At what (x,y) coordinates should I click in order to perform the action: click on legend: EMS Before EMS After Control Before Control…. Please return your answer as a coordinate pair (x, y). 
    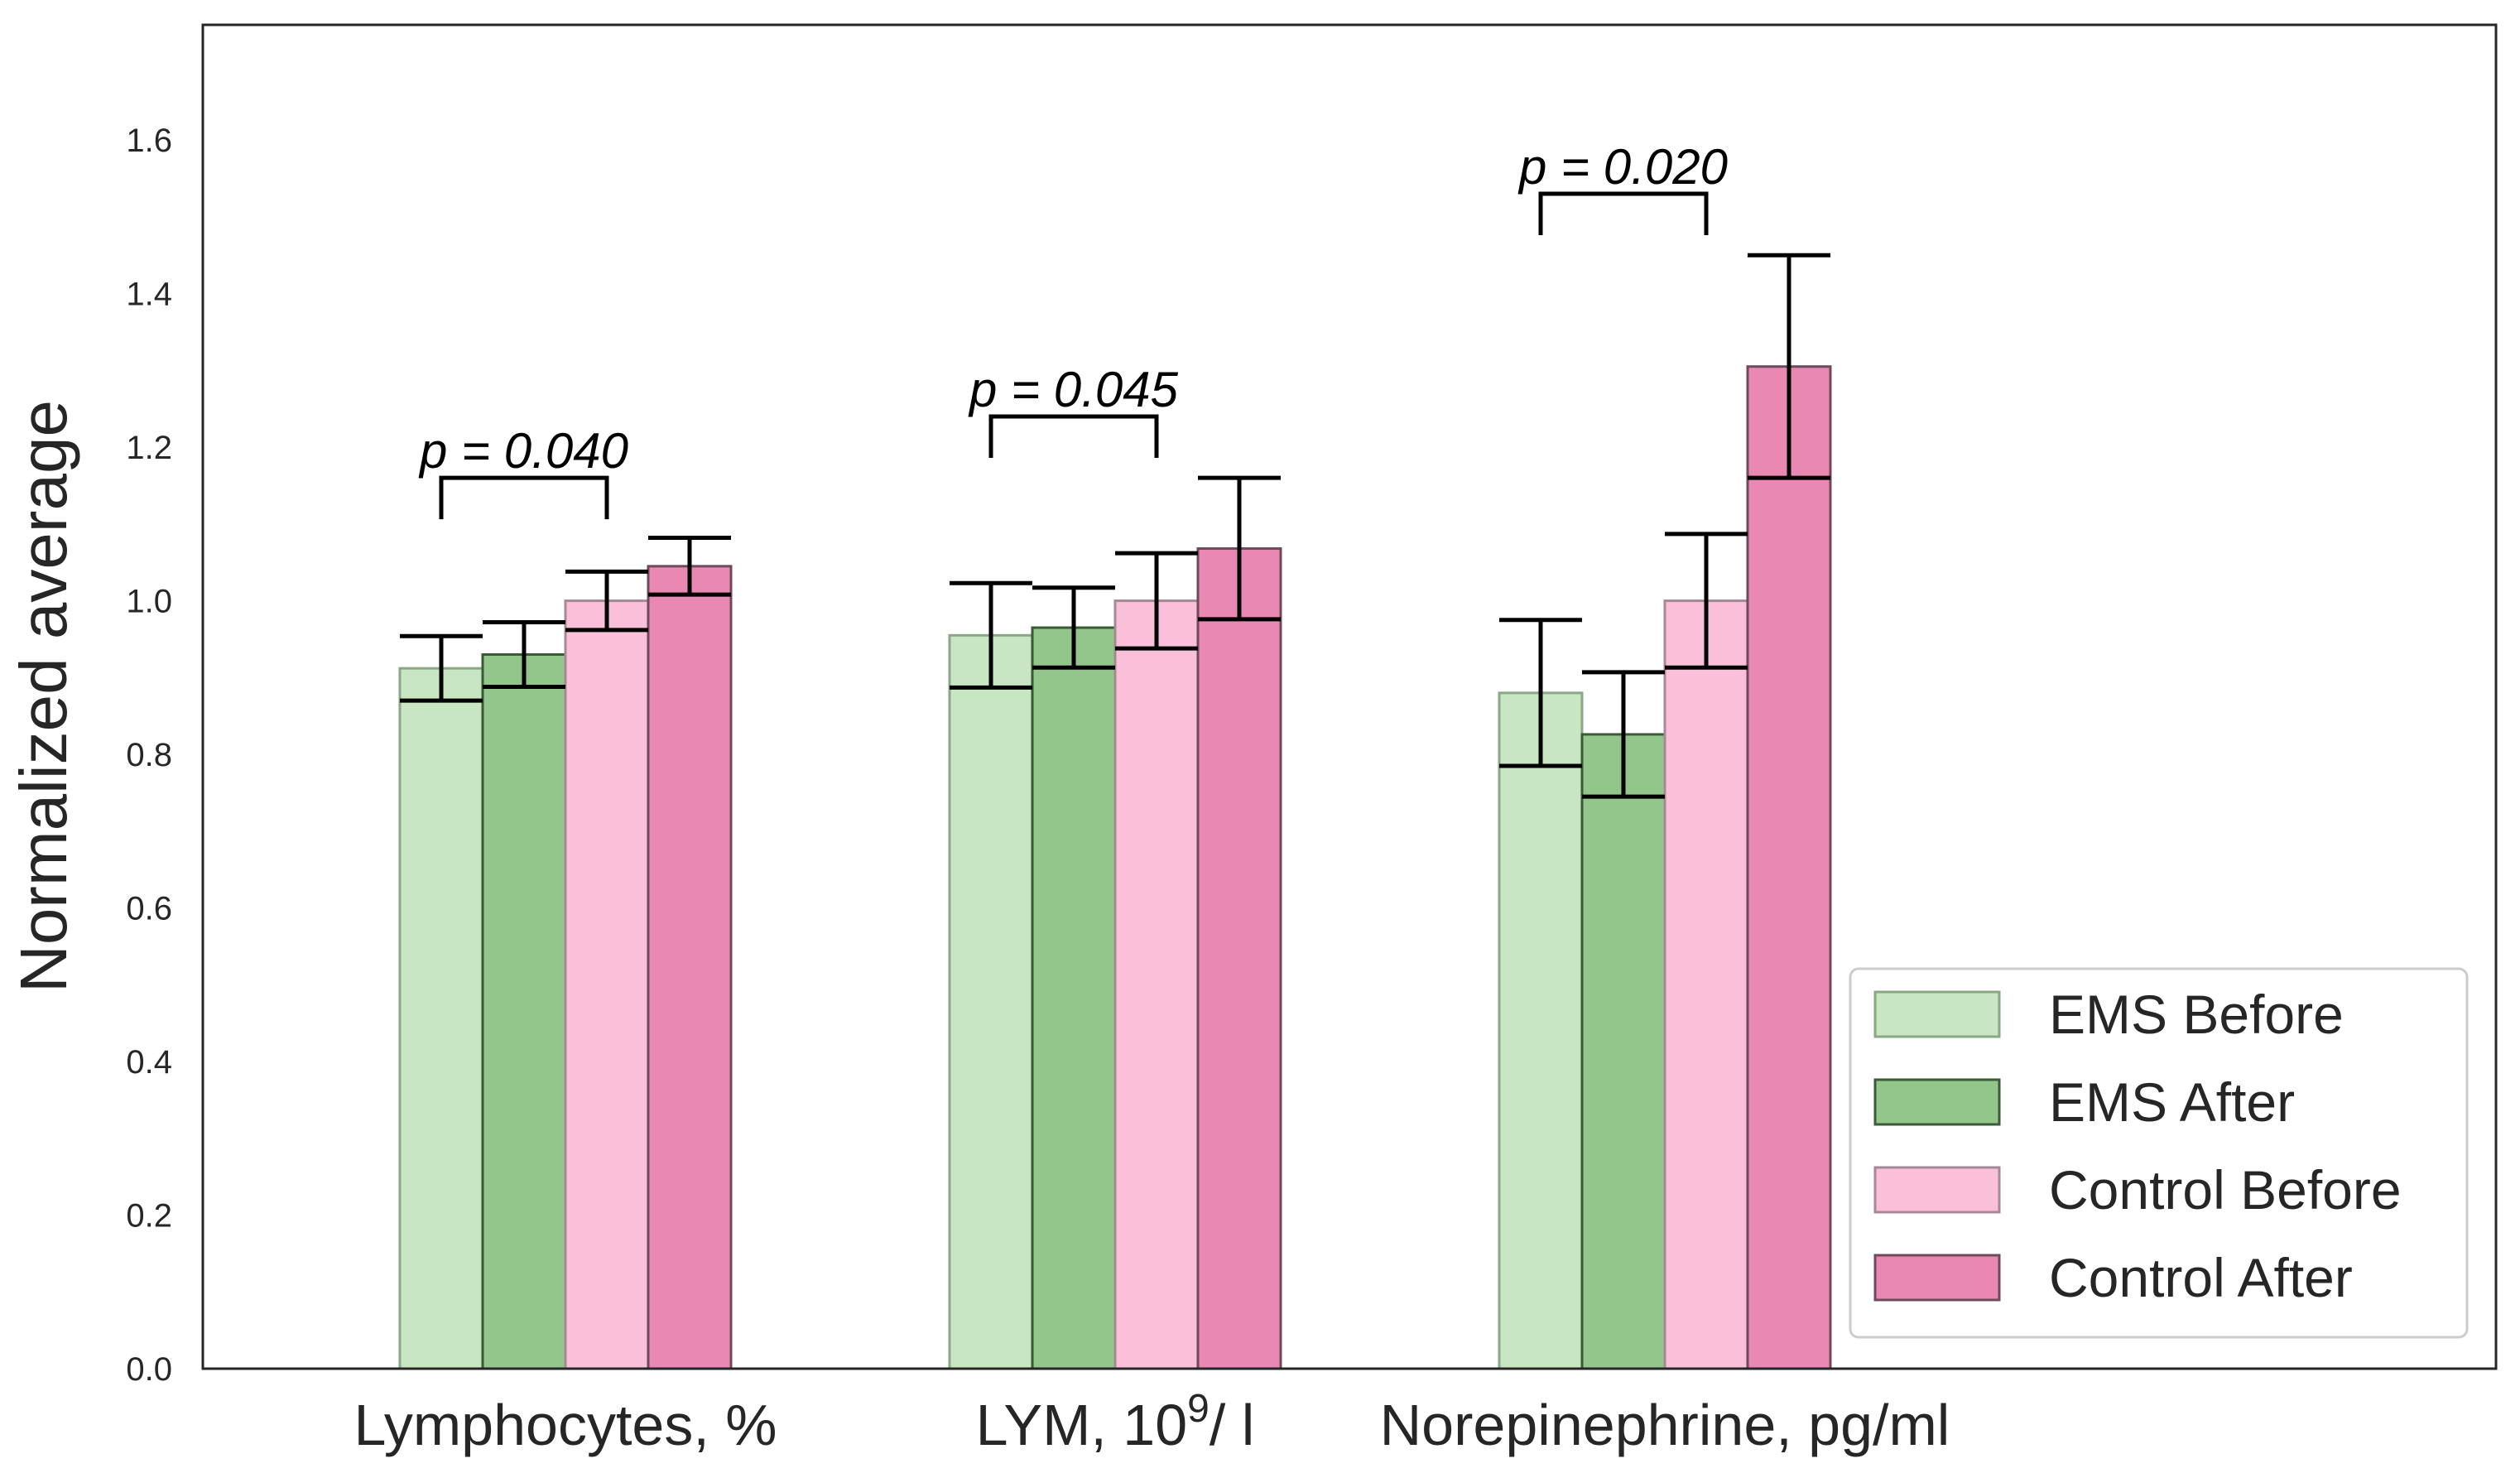
    Looking at the image, I should click on (2159, 1153).